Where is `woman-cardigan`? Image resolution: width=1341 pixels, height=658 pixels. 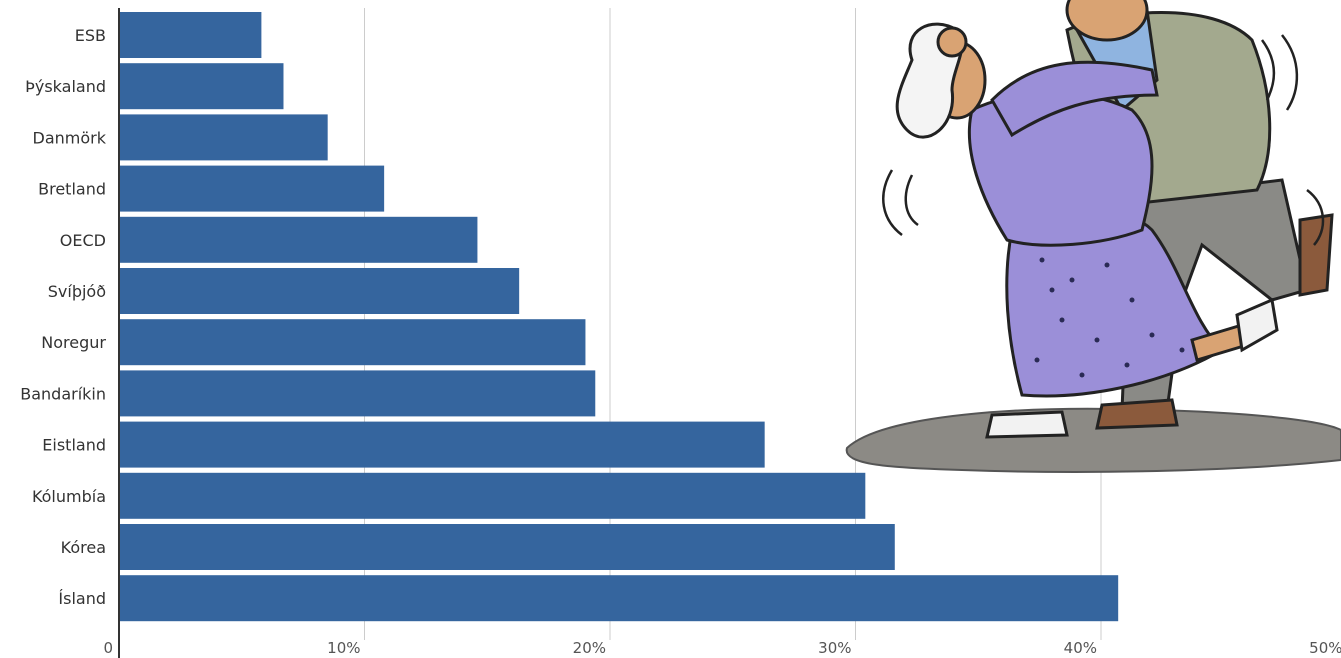 woman-cardigan is located at coordinates (1060, 169).